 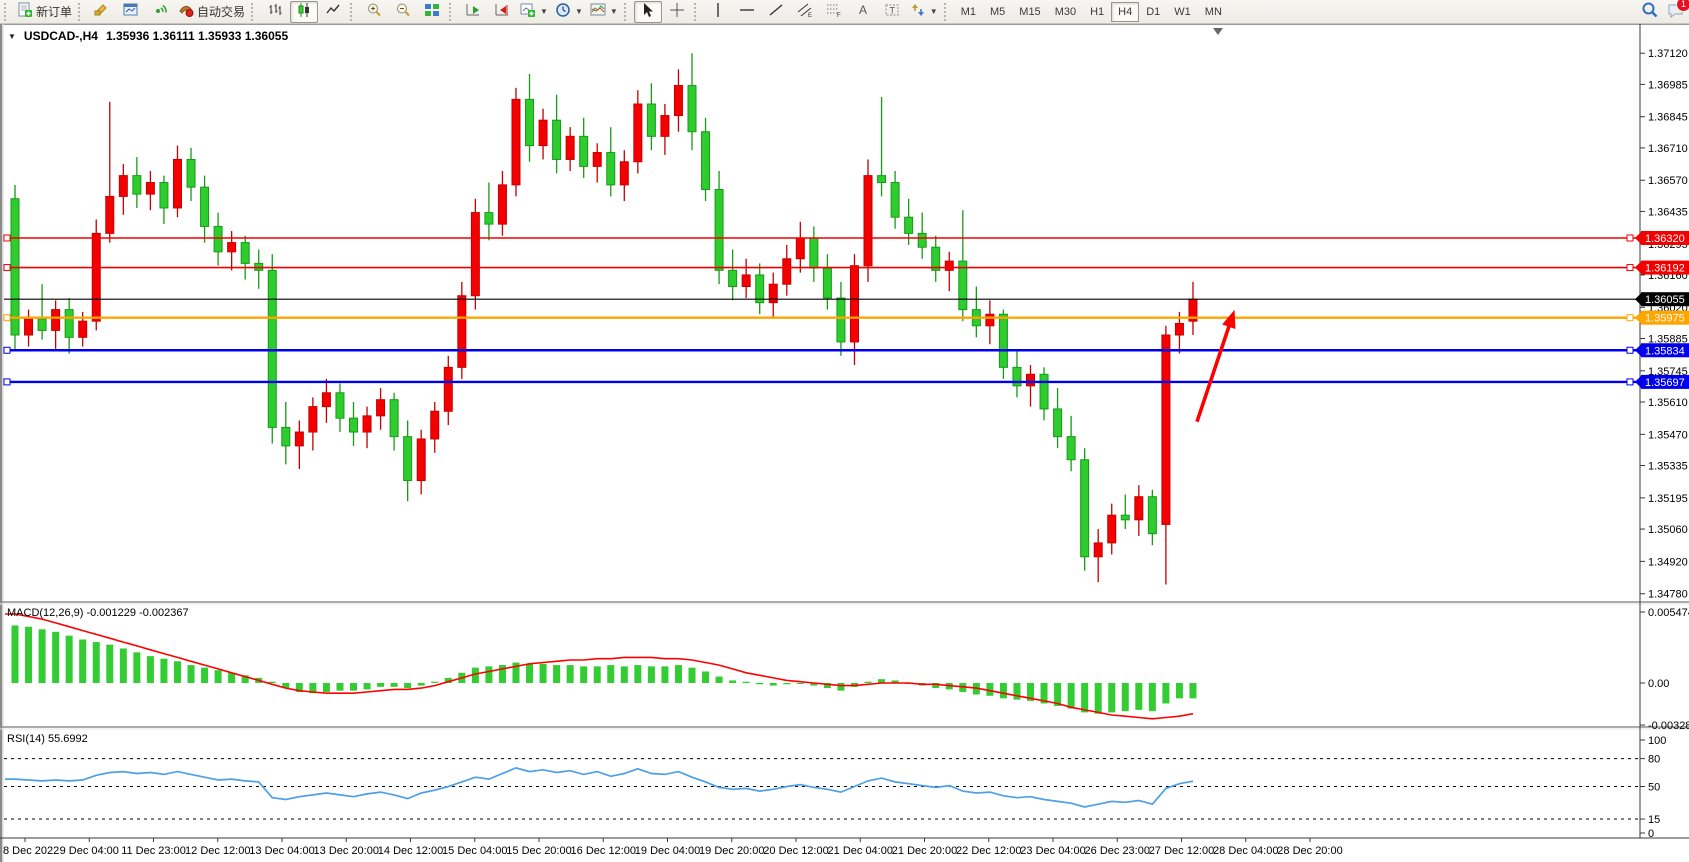 What do you see at coordinates (1245, 851) in the screenshot?
I see `time-label: 28 Dec 04:00` at bounding box center [1245, 851].